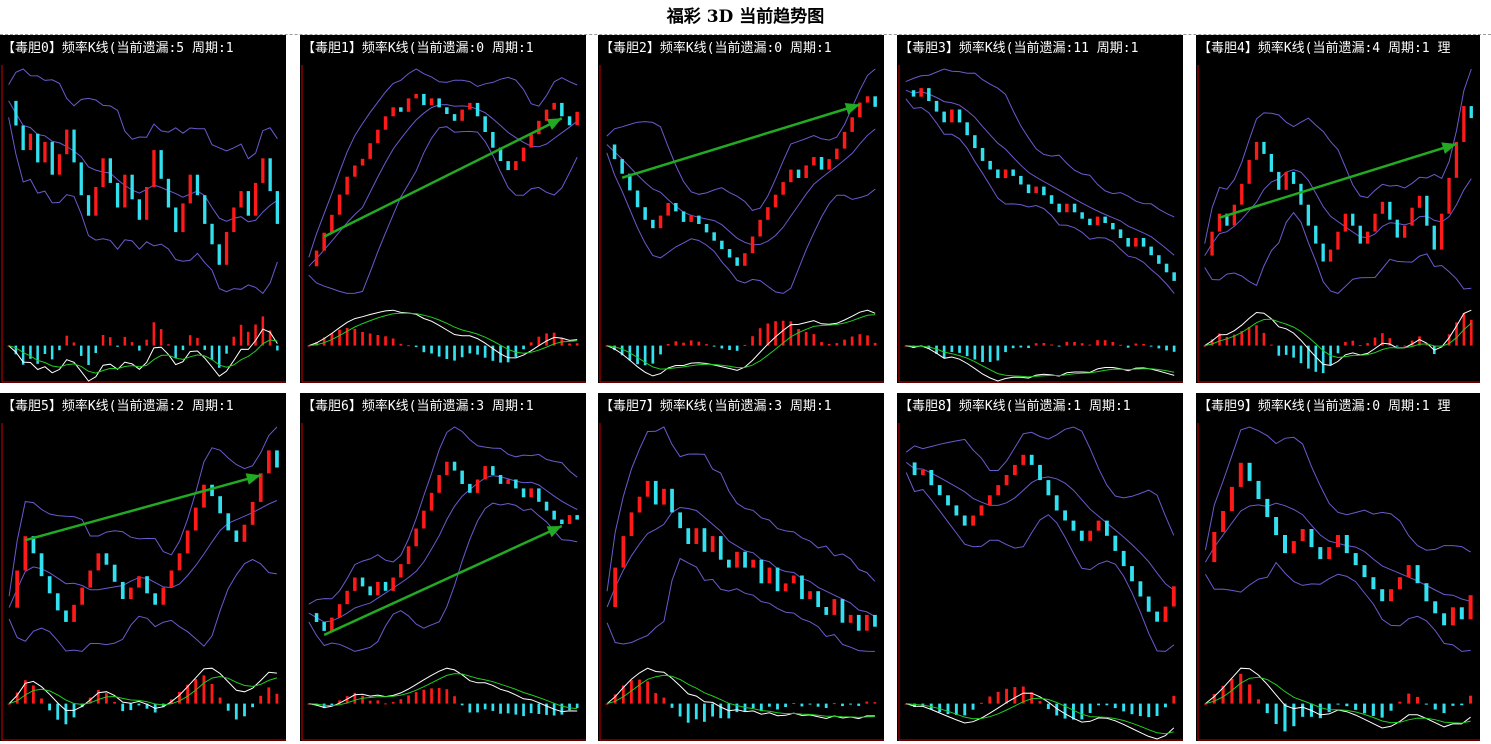 The image size is (1491, 744). Describe the element at coordinates (1040, 209) in the screenshot. I see `kline-panel-3: 【毒胆3】频率K线(当前遗漏:11 周期:1` at that location.